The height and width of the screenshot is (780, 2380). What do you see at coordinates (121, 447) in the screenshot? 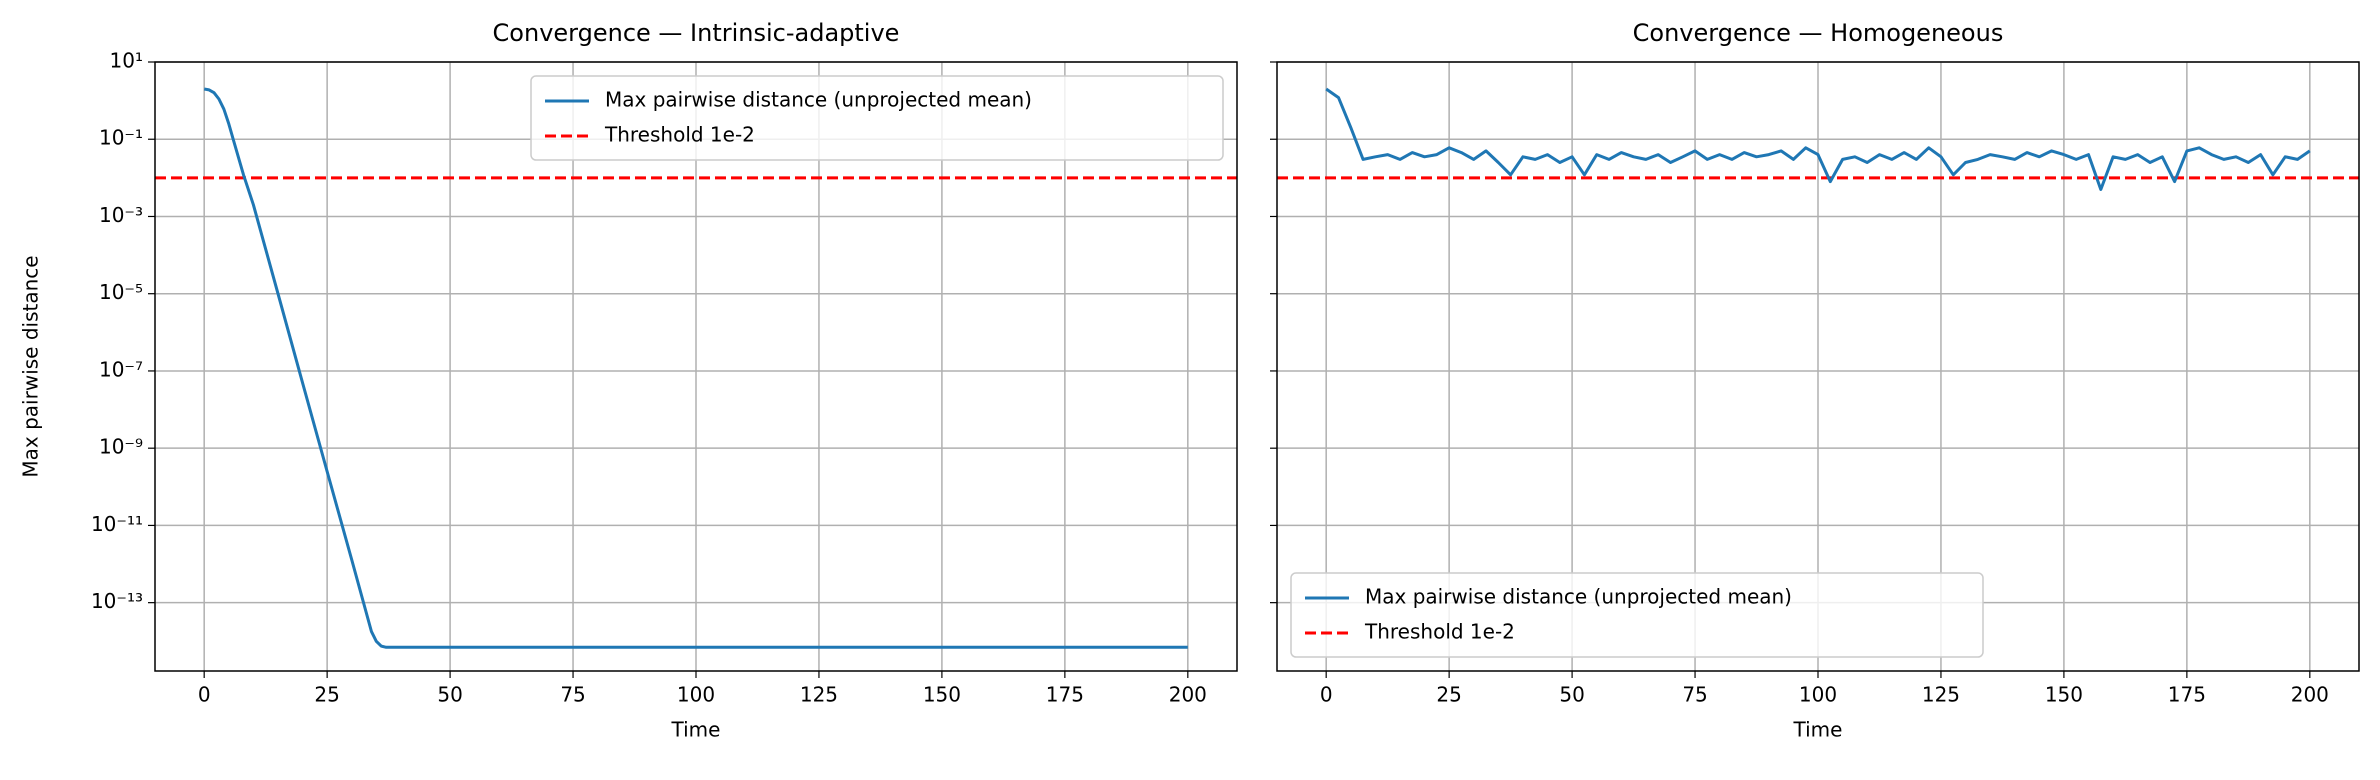
I see `y-tick-label: 10⁻⁹` at bounding box center [121, 447].